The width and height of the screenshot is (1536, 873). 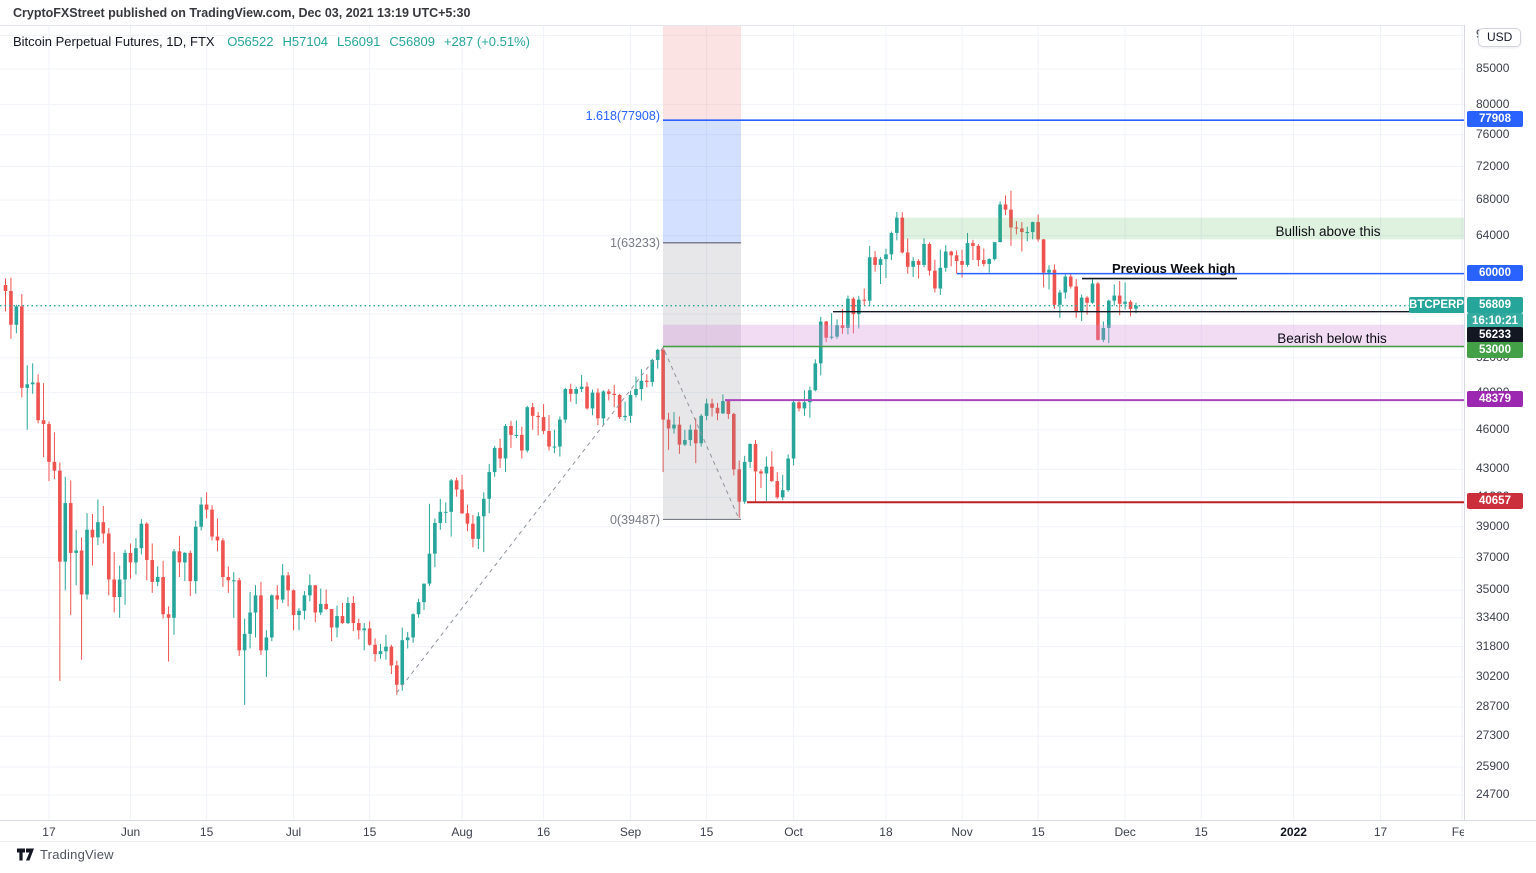 I want to click on price-tick: 35000, so click(x=1493, y=589).